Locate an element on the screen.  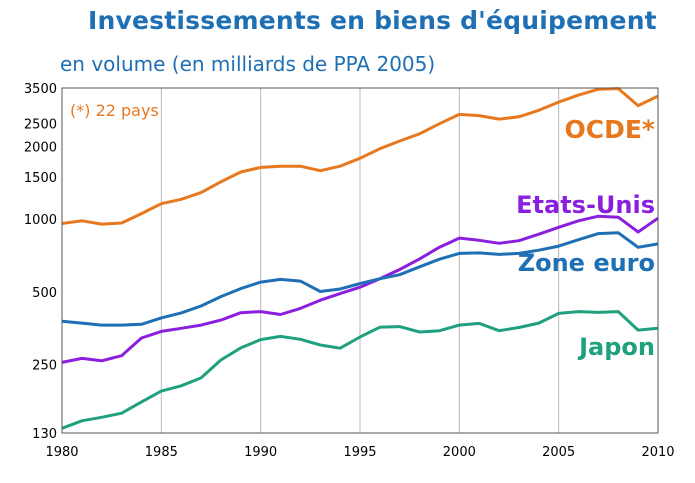
y-axis-ticks: 130 250 500 1000 1500 2000 2500 3500 is located at coordinates (40, 262).